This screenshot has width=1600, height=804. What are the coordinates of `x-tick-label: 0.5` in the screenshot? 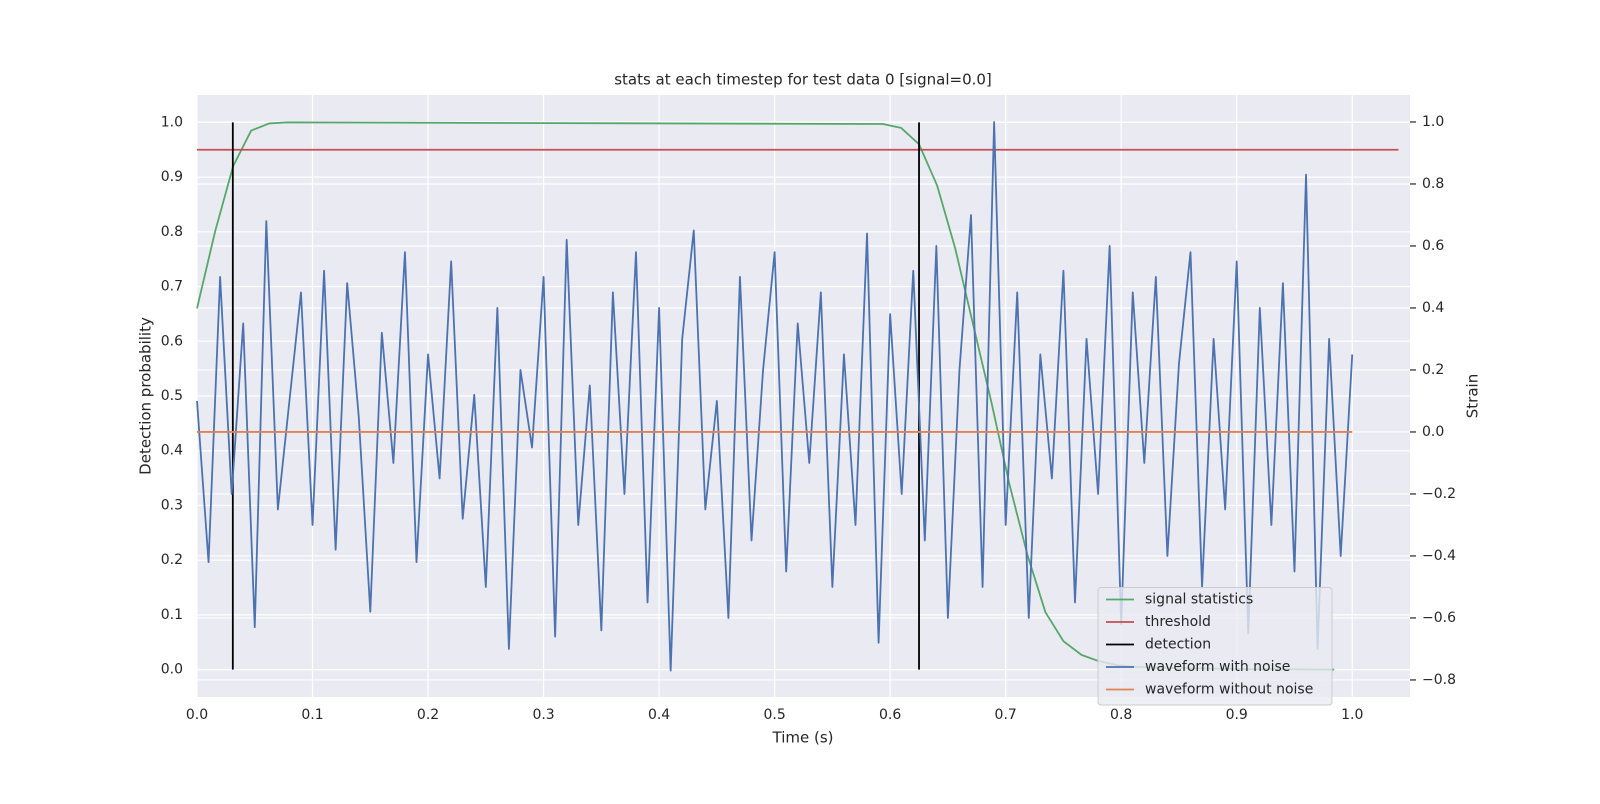 It's located at (774, 715).